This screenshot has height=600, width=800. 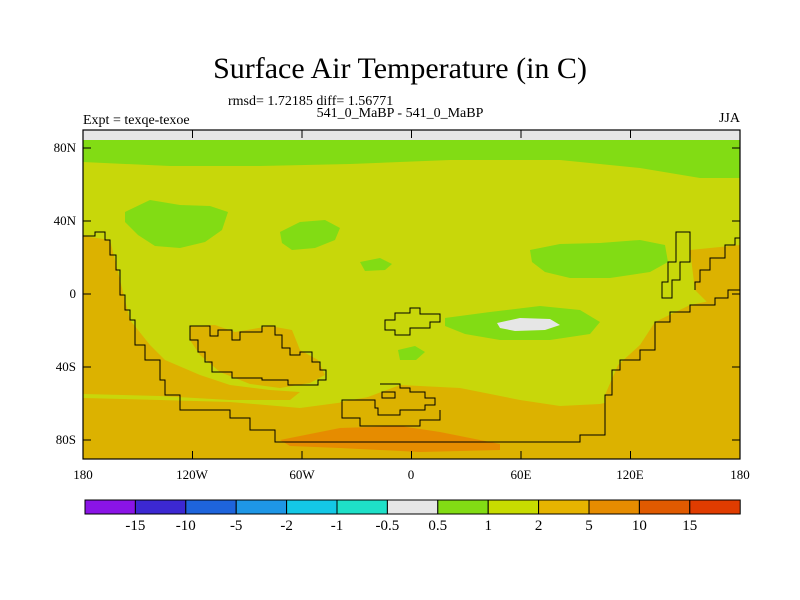 What do you see at coordinates (690, 526) in the screenshot?
I see `colorbar-label: 15` at bounding box center [690, 526].